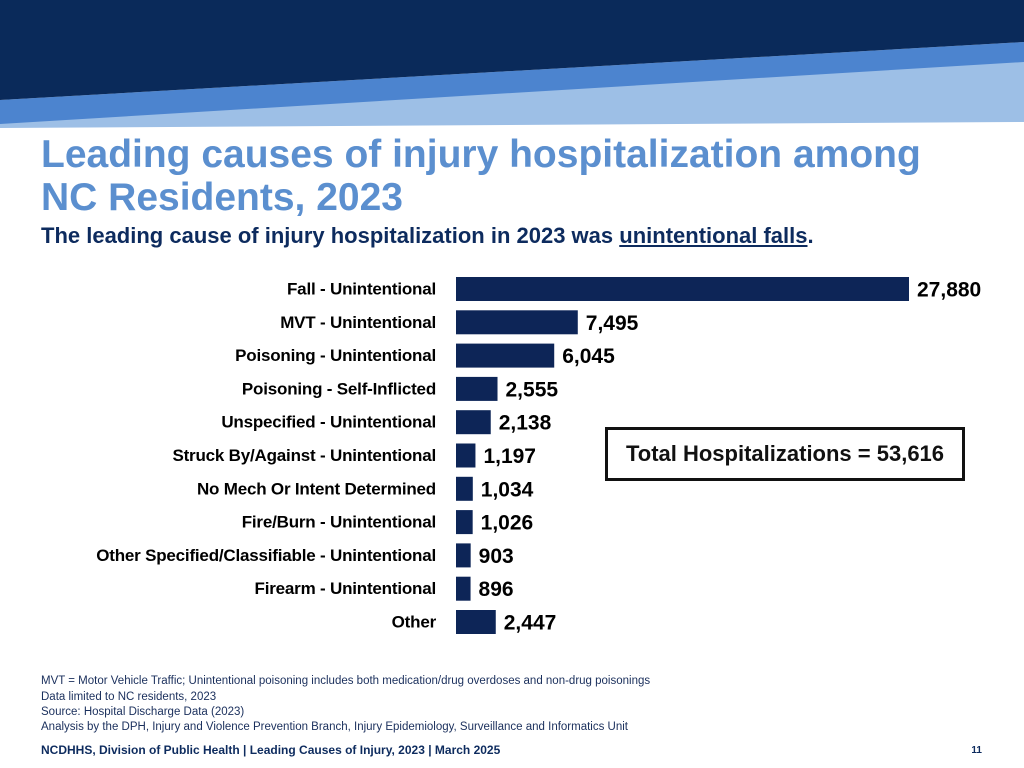 This screenshot has height=768, width=1024. Describe the element at coordinates (222, 197) in the screenshot. I see `page-title-line-2: NC Residents, 2023` at that location.